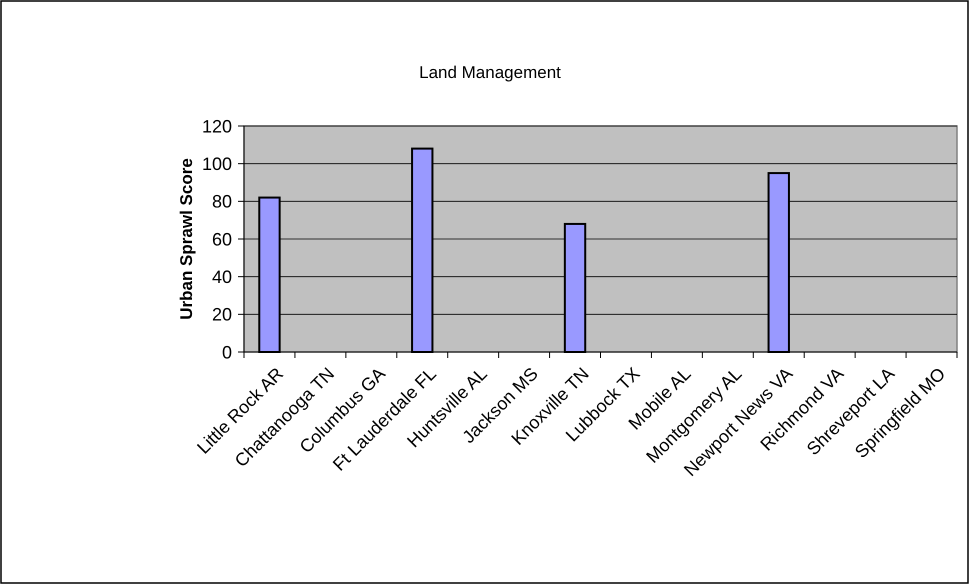  Describe the element at coordinates (222, 239) in the screenshot. I see `y-tick-label: 60` at that location.